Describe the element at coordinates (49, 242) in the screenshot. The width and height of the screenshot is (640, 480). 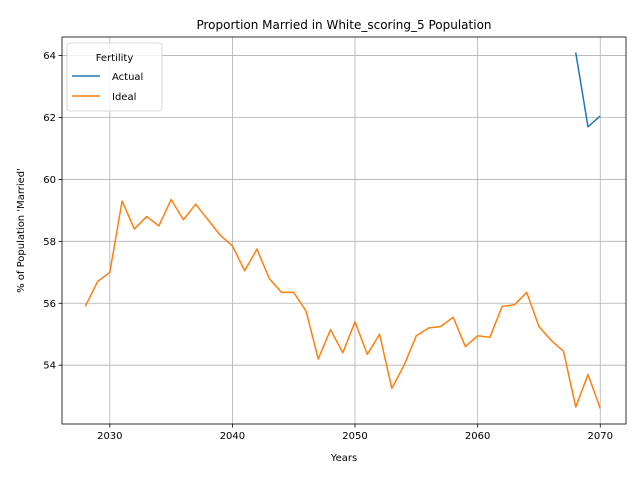
I see `y-tick-label: 58` at that location.